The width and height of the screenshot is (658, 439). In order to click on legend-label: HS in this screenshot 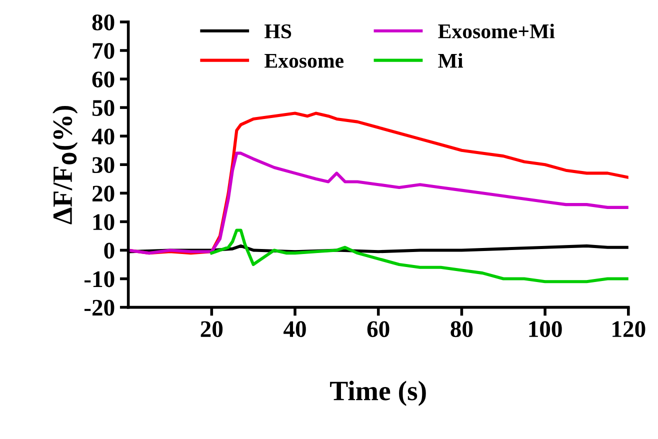, I will do `click(278, 31)`.